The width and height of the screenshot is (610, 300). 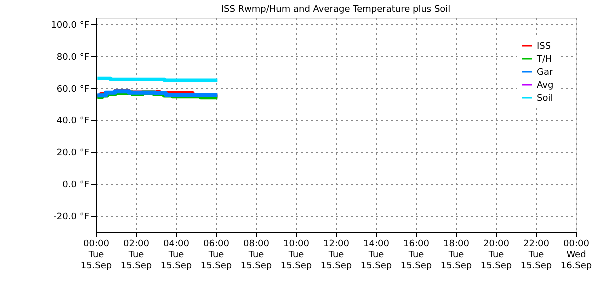 I want to click on x-tick-label: 16:00 Tue 15.Sep, so click(x=416, y=256).